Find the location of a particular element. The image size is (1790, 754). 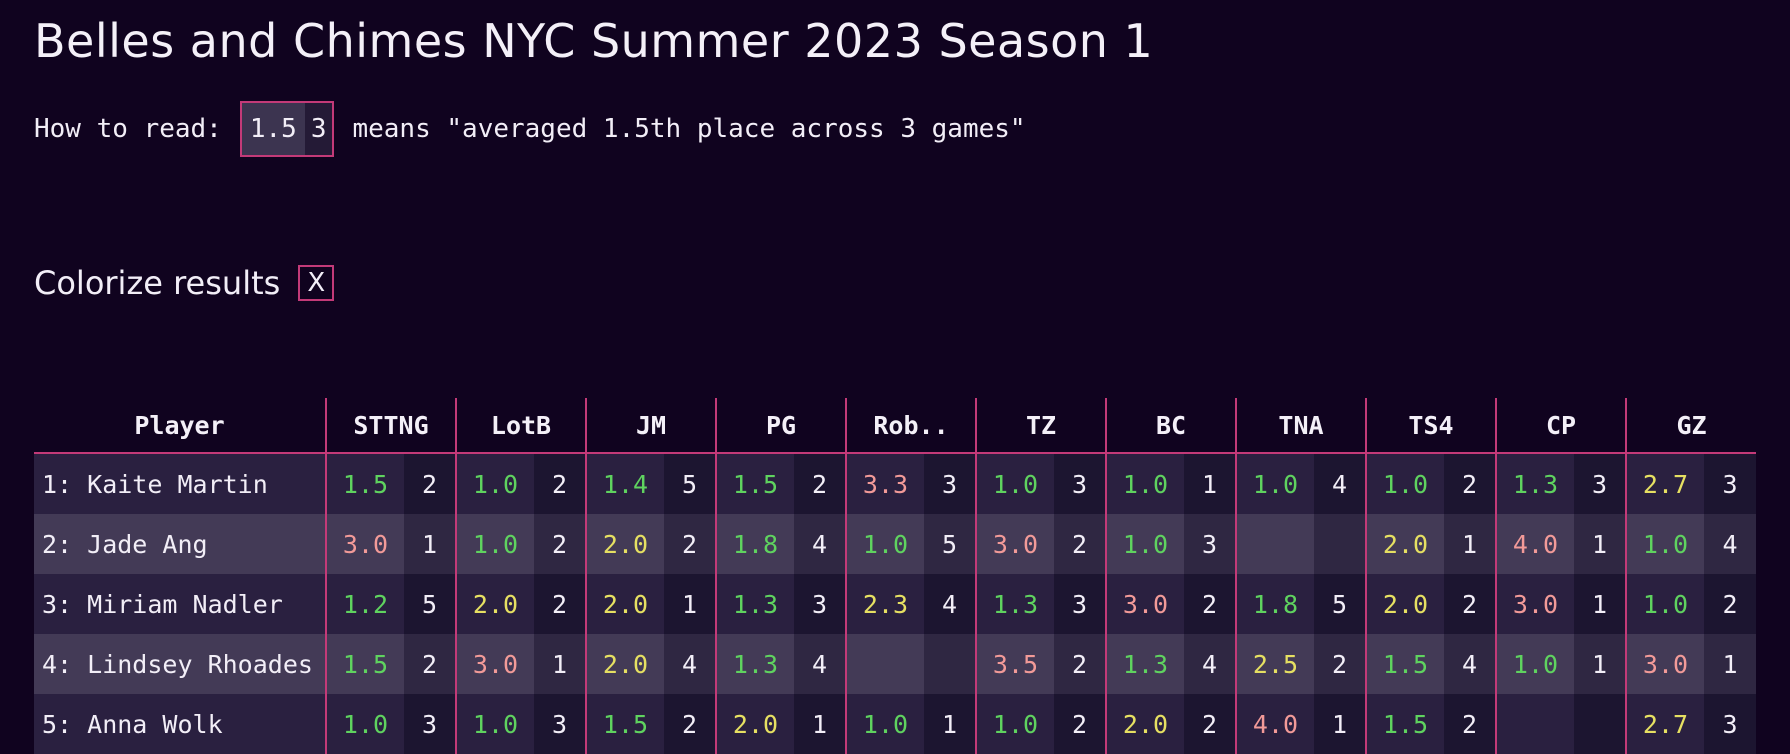

game-header: BC is located at coordinates (1170, 426).